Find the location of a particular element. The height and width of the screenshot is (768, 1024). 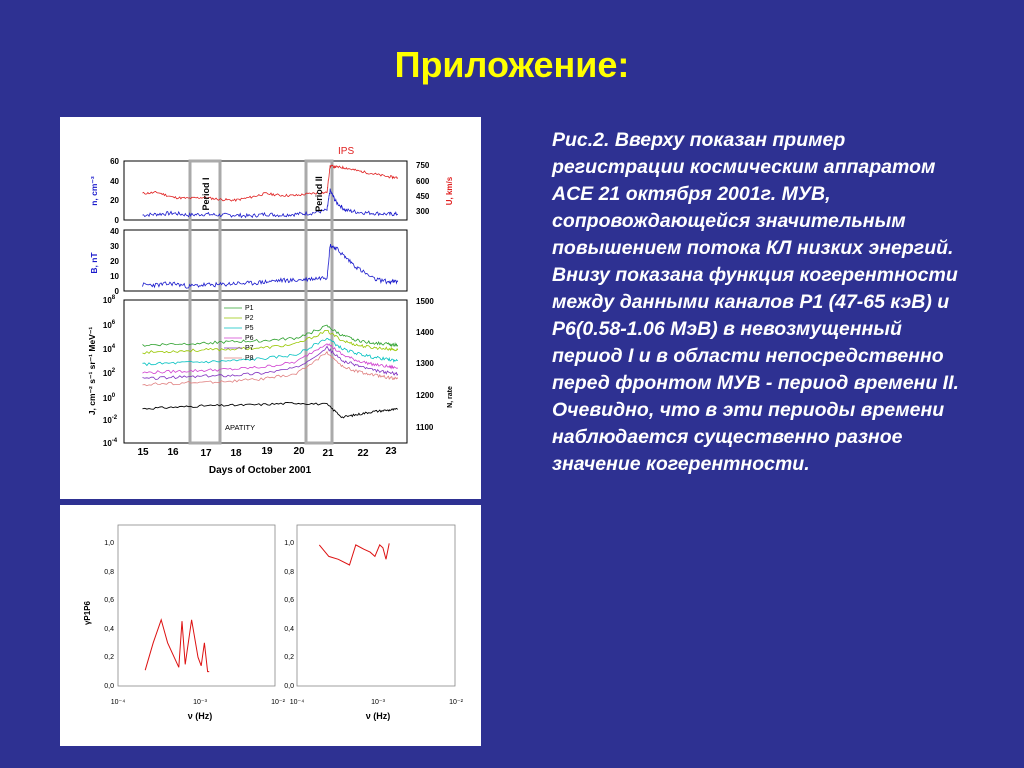

coh-i-tick-1-0: 1,0 is located at coordinates (109, 543).